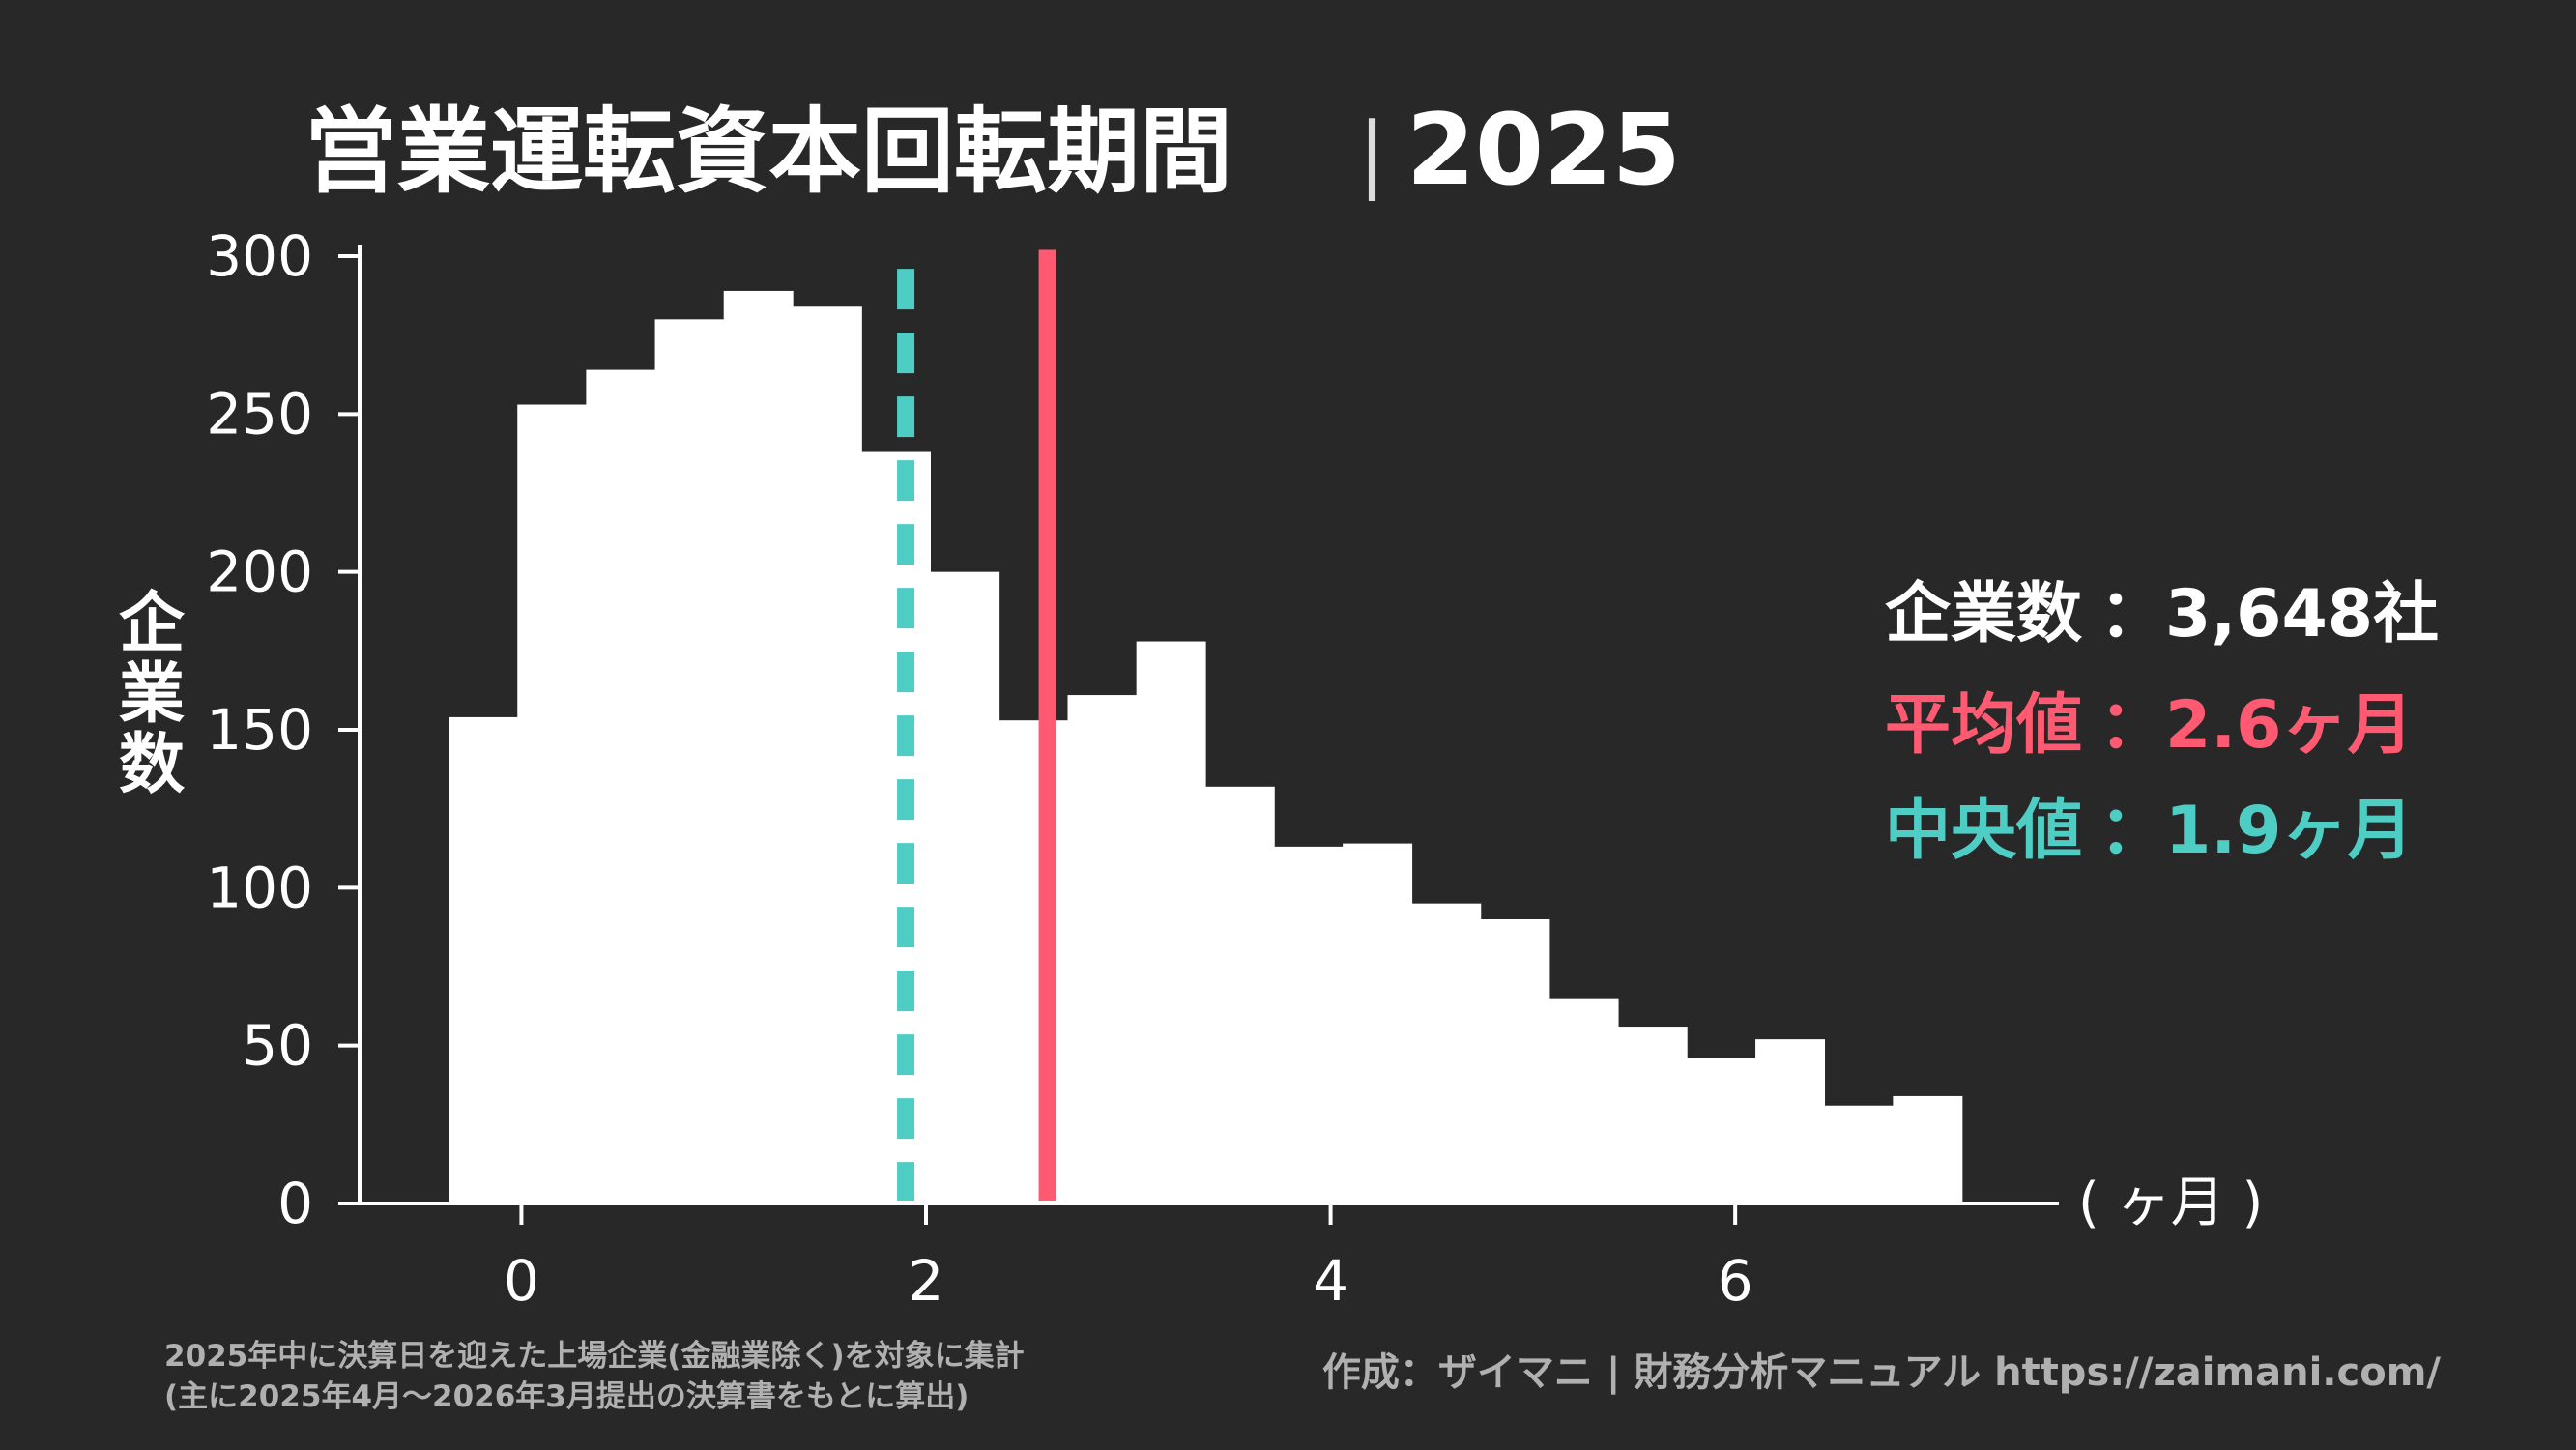 This screenshot has width=2576, height=1450. What do you see at coordinates (1984, 614) in the screenshot?
I see `legend-company-count-label: 企業数` at bounding box center [1984, 614].